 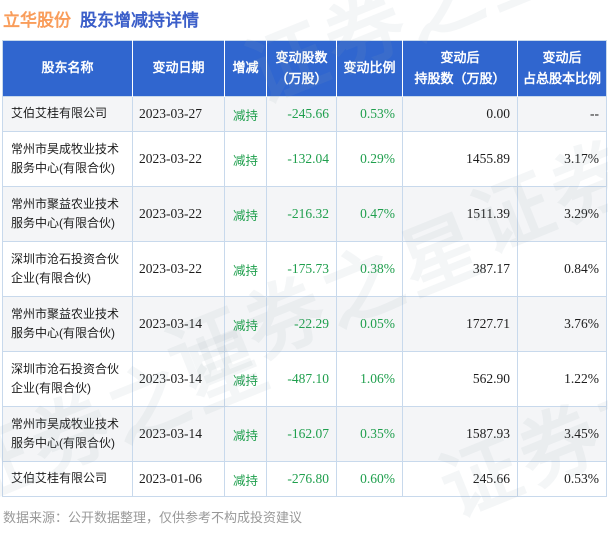 I want to click on header-cell-shares-changed: 变动股数 （万股）, so click(x=301, y=68).